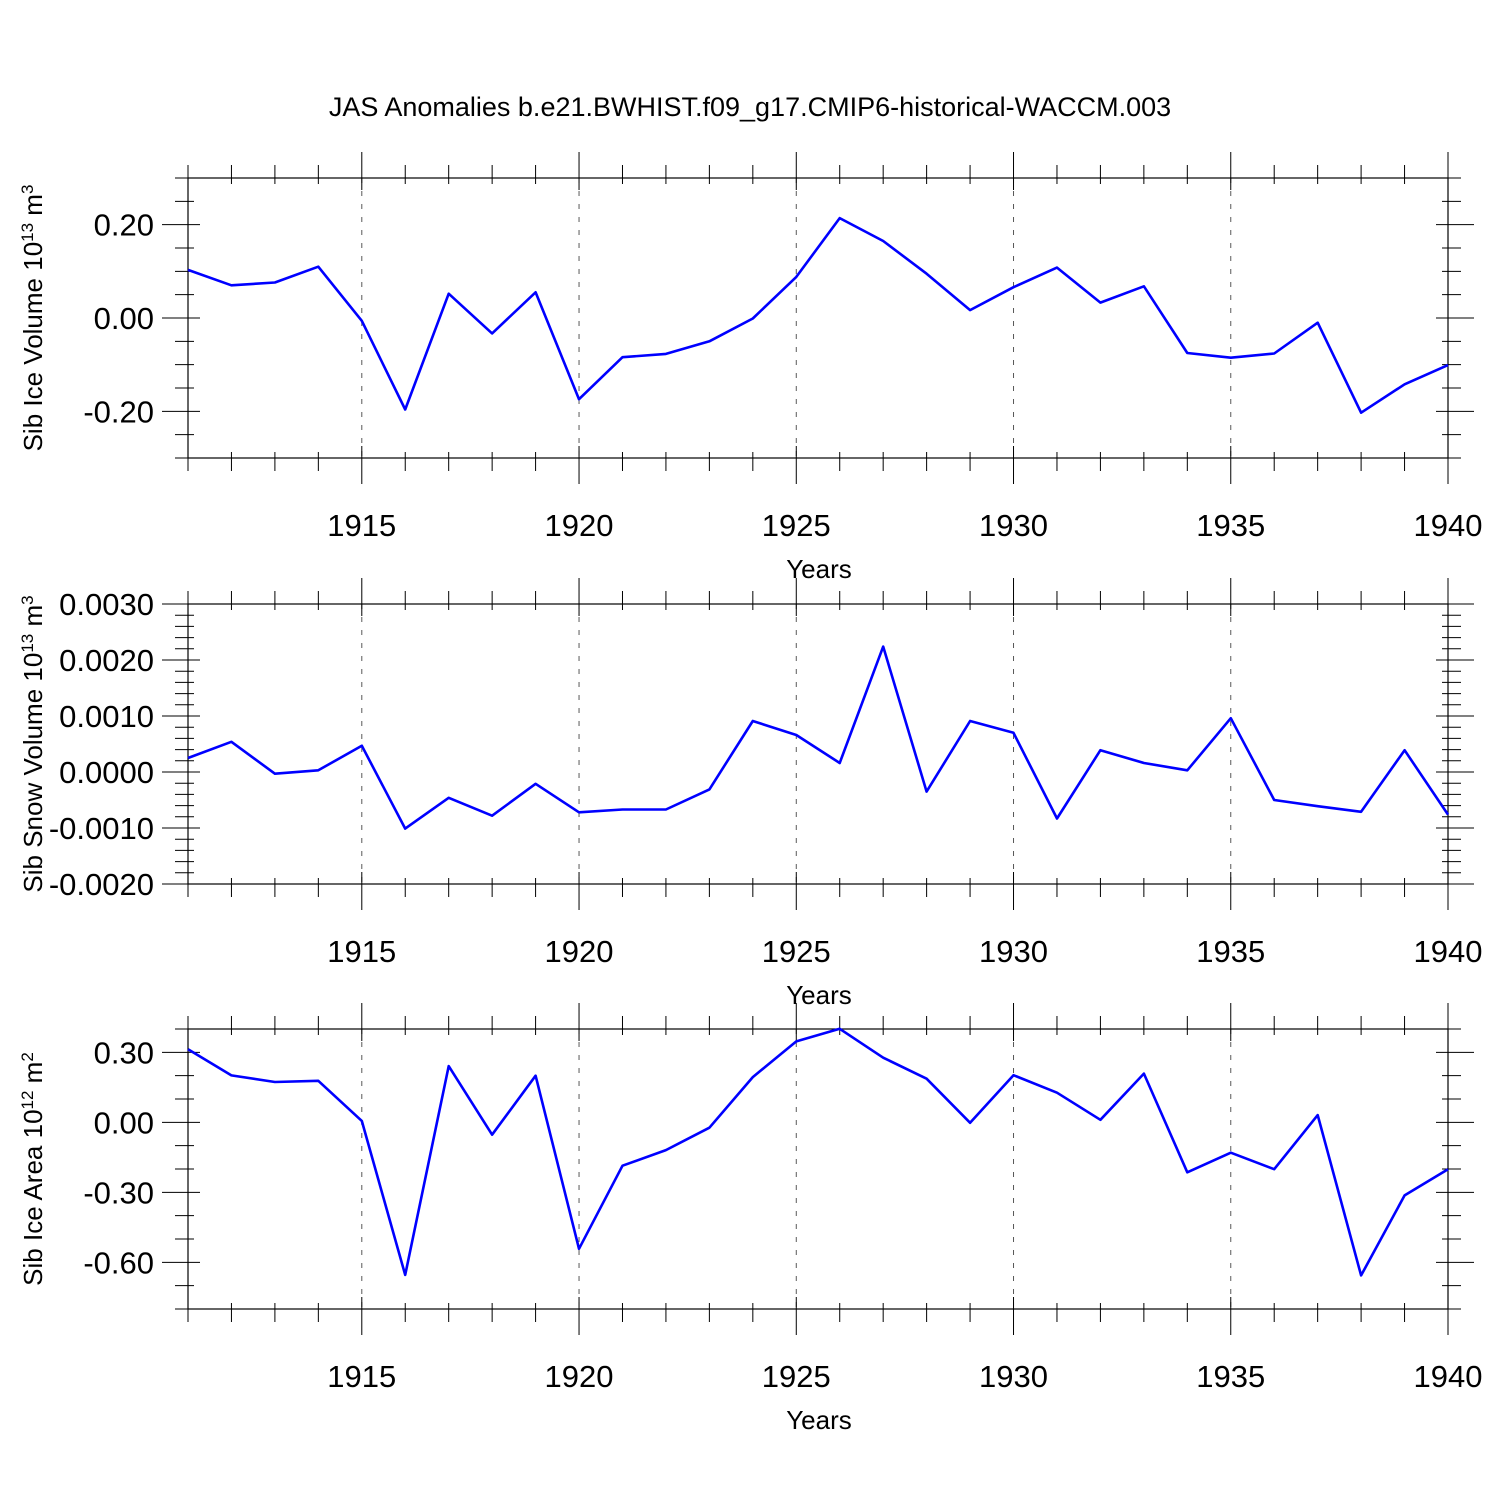  I want to click on y-axis-title: Sib Snow Volume 1013 m3, so click(33, 743).